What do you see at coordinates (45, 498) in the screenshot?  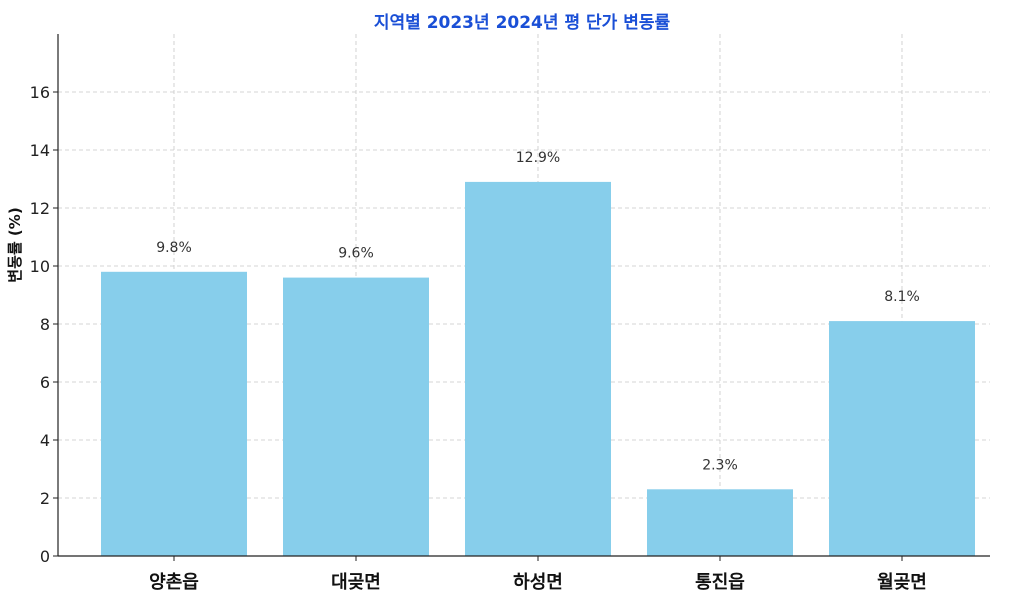 I see `y-tick-label-1: 2` at bounding box center [45, 498].